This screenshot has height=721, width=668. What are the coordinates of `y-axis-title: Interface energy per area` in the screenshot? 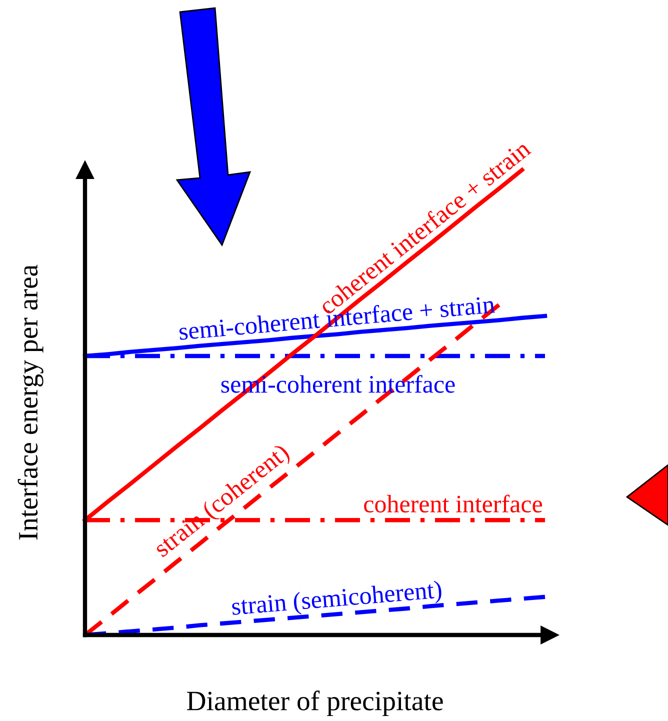 It's located at (31, 402).